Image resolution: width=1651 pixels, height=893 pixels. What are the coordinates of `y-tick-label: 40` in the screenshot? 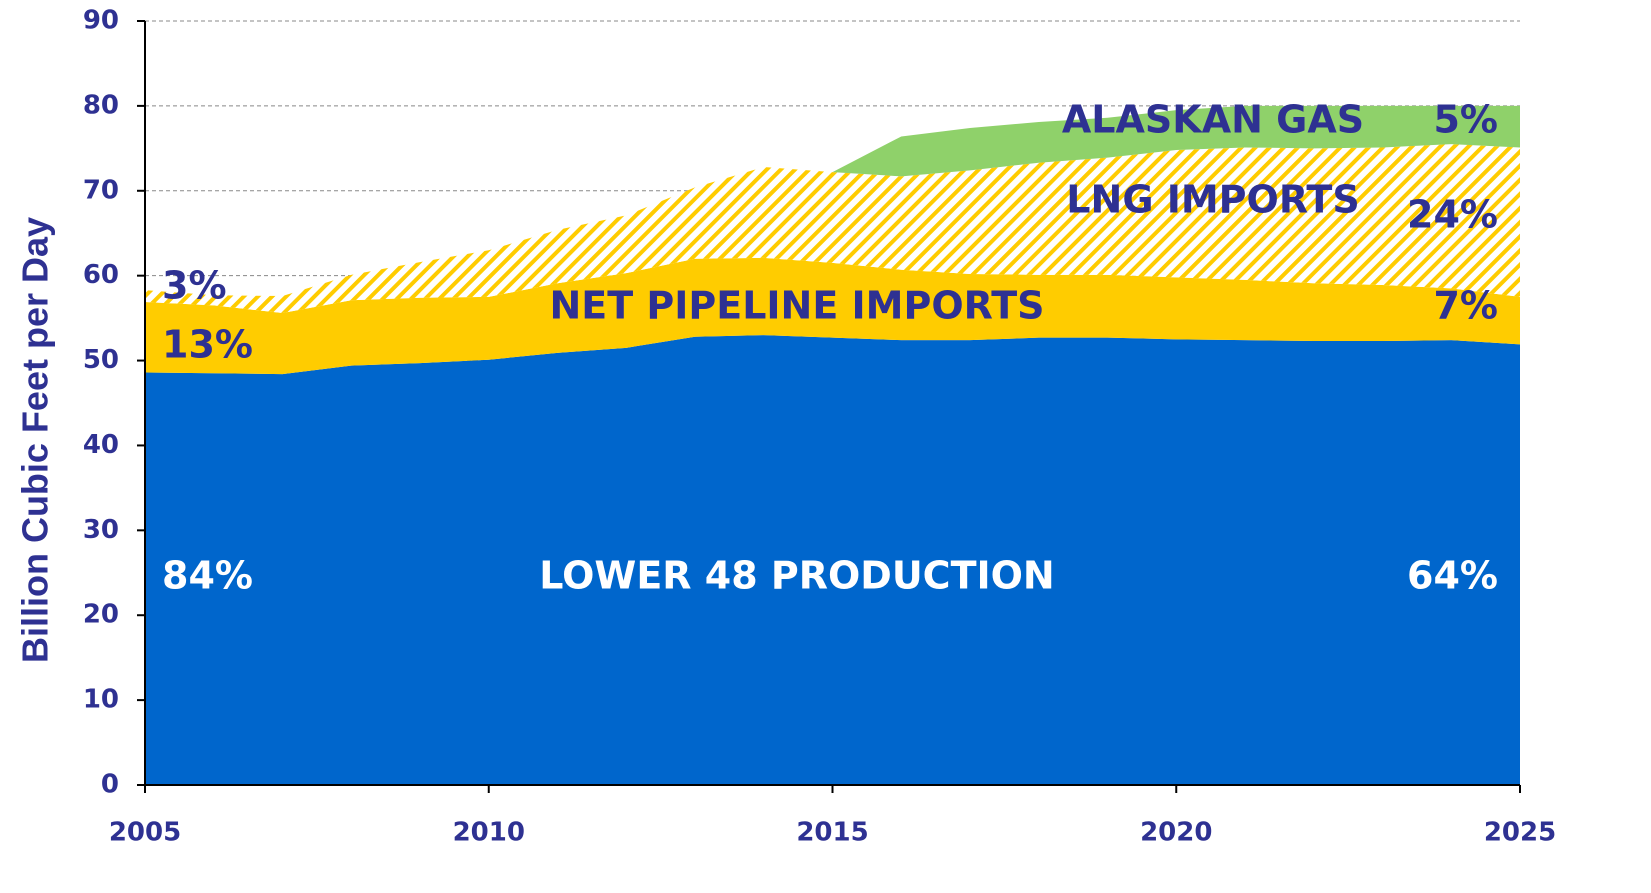 It's located at (101, 445).